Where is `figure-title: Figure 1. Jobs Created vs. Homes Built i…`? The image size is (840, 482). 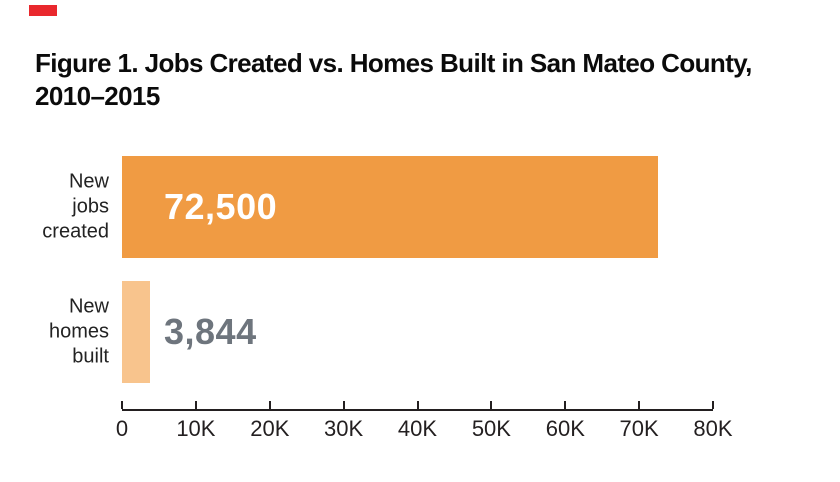
figure-title: Figure 1. Jobs Created vs. Homes Built i… is located at coordinates (430, 80).